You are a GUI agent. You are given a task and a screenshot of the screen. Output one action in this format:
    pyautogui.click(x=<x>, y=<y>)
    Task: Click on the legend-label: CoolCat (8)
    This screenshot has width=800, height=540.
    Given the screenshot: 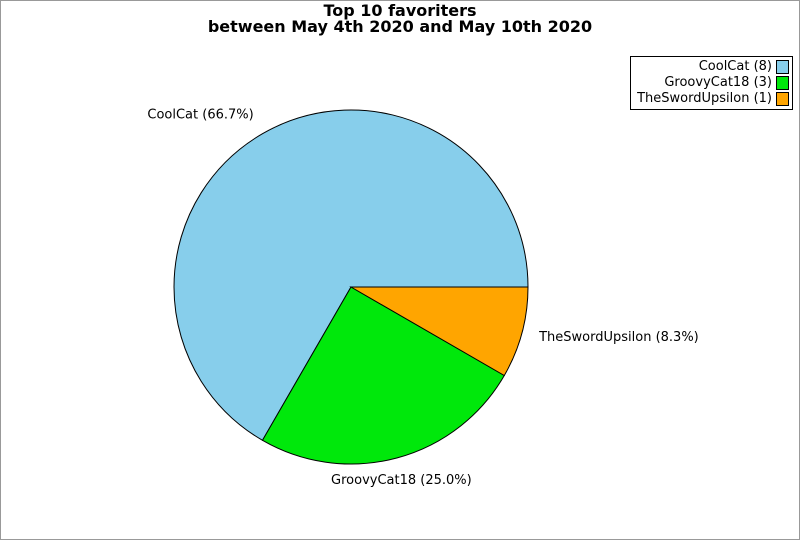 What is the action you would take?
    pyautogui.click(x=735, y=66)
    